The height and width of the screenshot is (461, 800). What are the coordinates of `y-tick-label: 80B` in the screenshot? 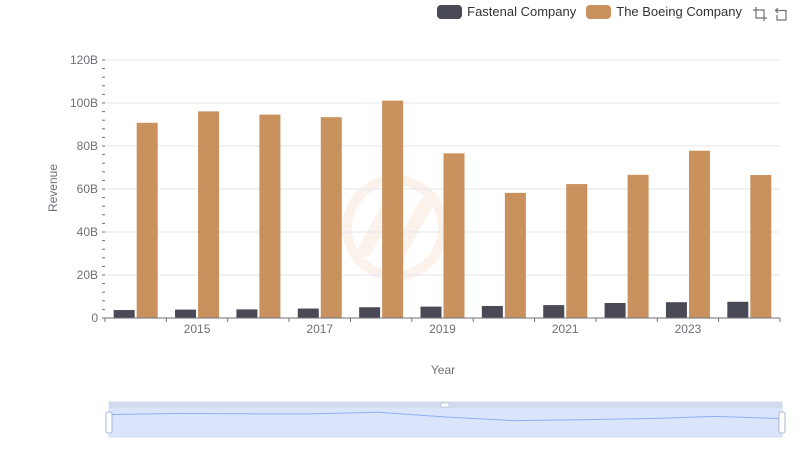 It's located at (87, 146).